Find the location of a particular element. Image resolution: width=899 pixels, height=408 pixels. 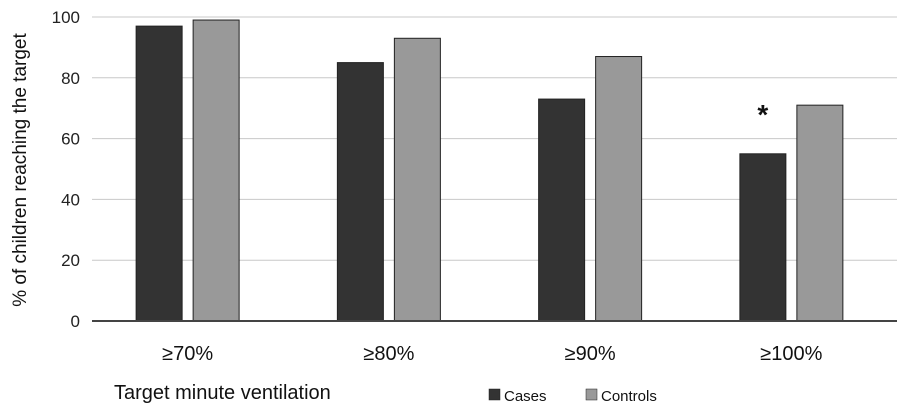

y-tick-label: 60 is located at coordinates (70, 139).